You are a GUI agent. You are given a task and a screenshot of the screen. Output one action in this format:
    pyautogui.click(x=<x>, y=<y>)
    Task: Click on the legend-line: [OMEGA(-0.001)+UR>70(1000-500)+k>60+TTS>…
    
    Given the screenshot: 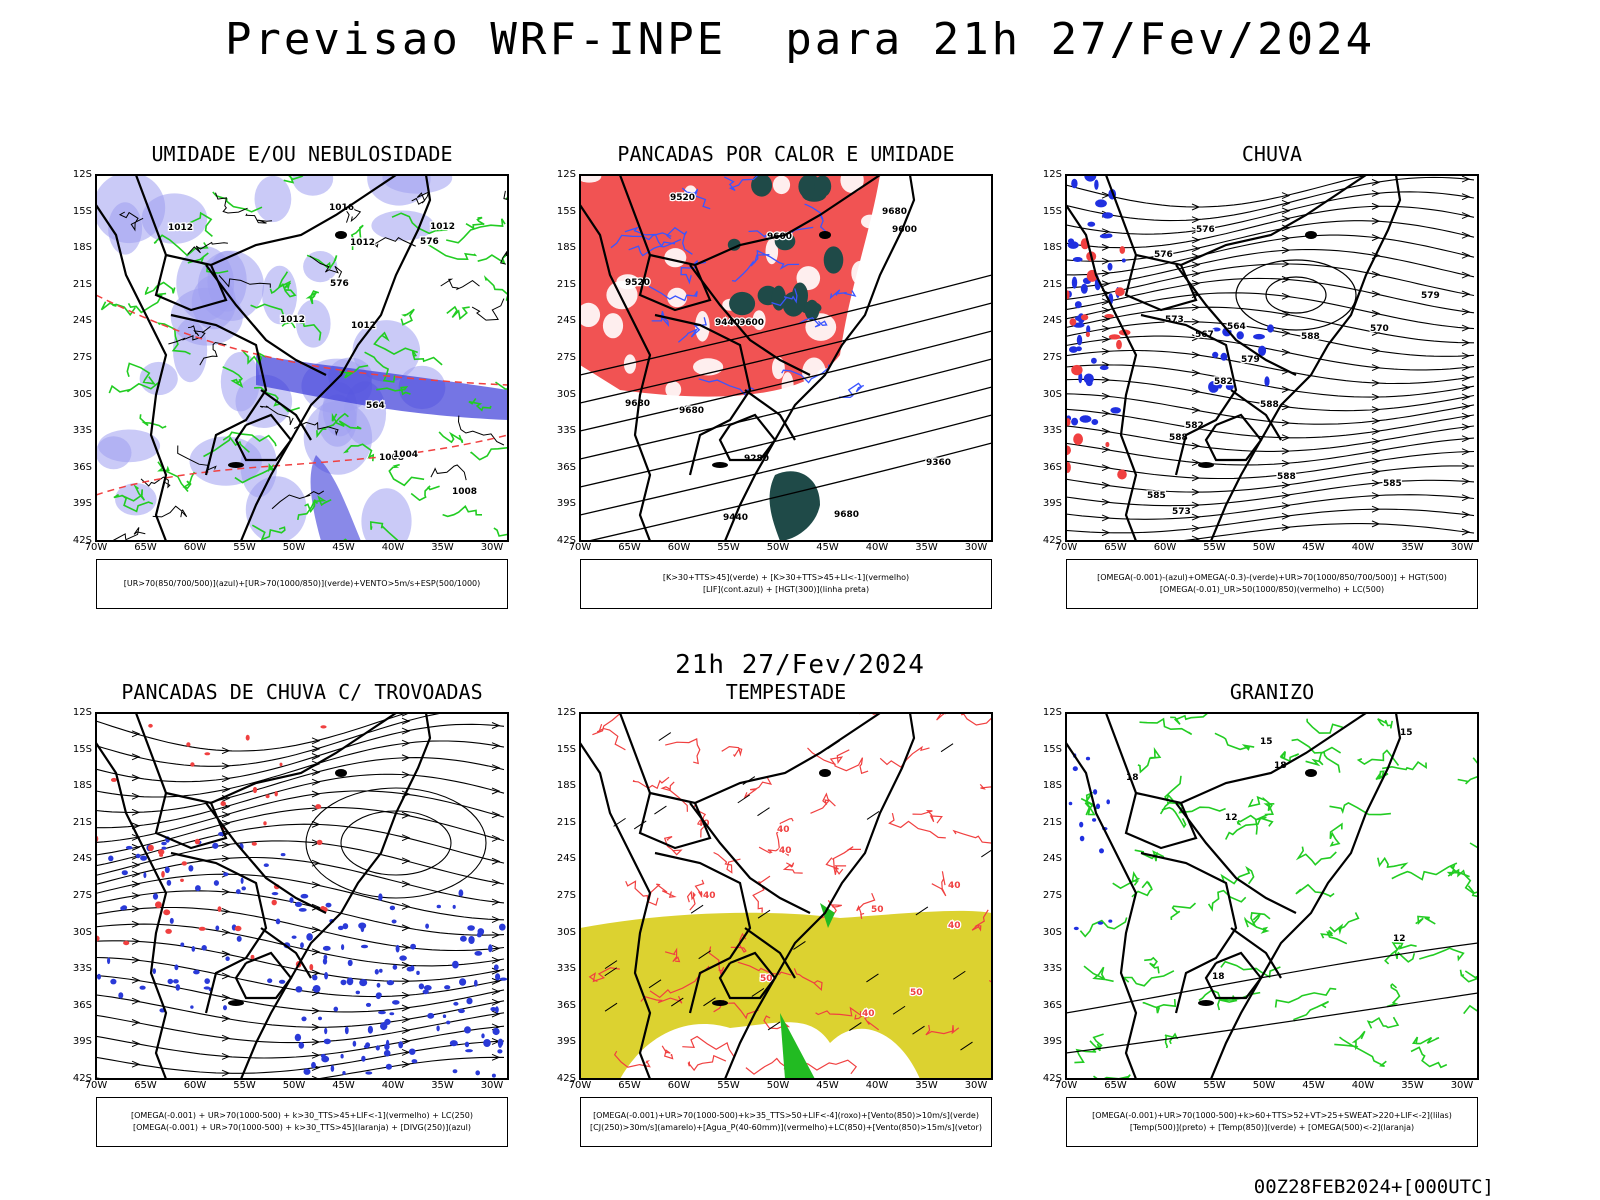 What is the action you would take?
    pyautogui.click(x=1272, y=1115)
    